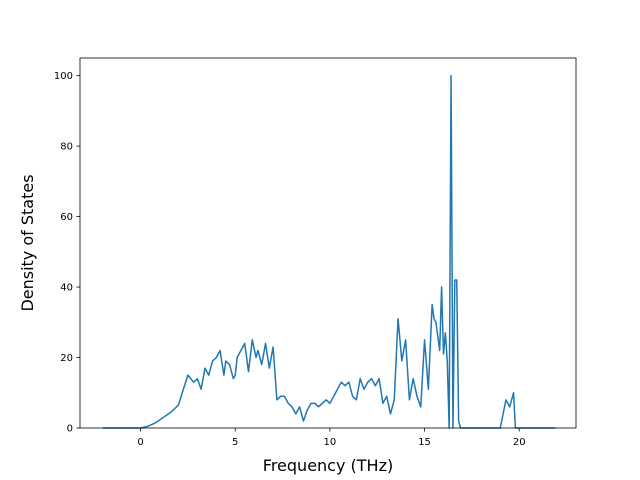 This screenshot has height=480, width=640. What do you see at coordinates (63, 76) in the screenshot?
I see `y-tick-label: 100` at bounding box center [63, 76].